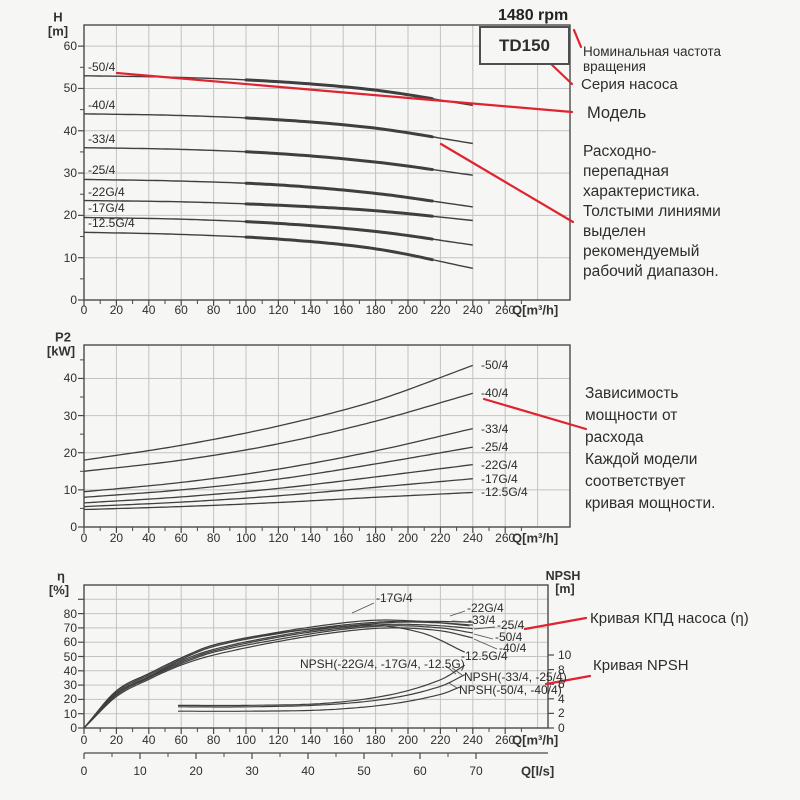 Image resolution: width=800 pixels, height=800 pixels. I want to click on head-x-tick-label: 160, so click(343, 310).